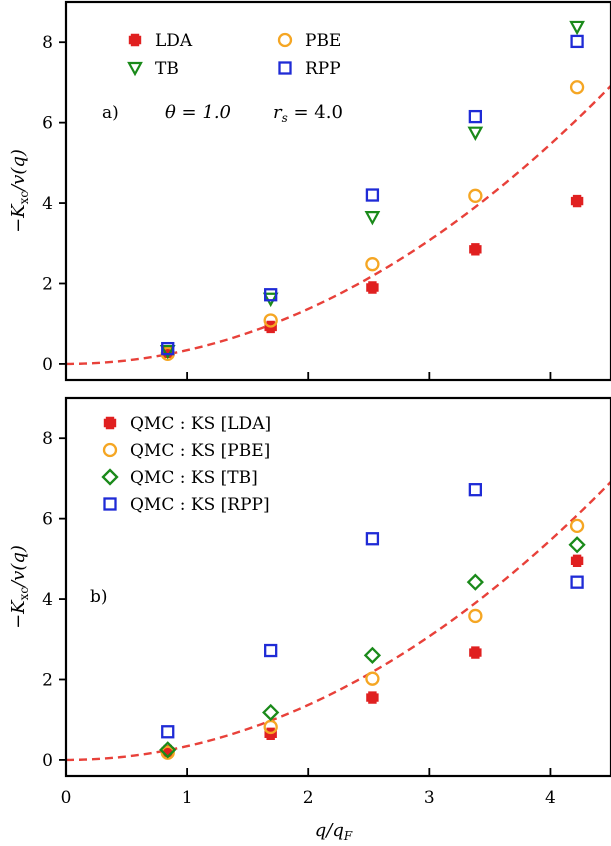 The height and width of the screenshot is (846, 611). Describe the element at coordinates (372, 276) in the screenshot. I see `series-plus` at that location.